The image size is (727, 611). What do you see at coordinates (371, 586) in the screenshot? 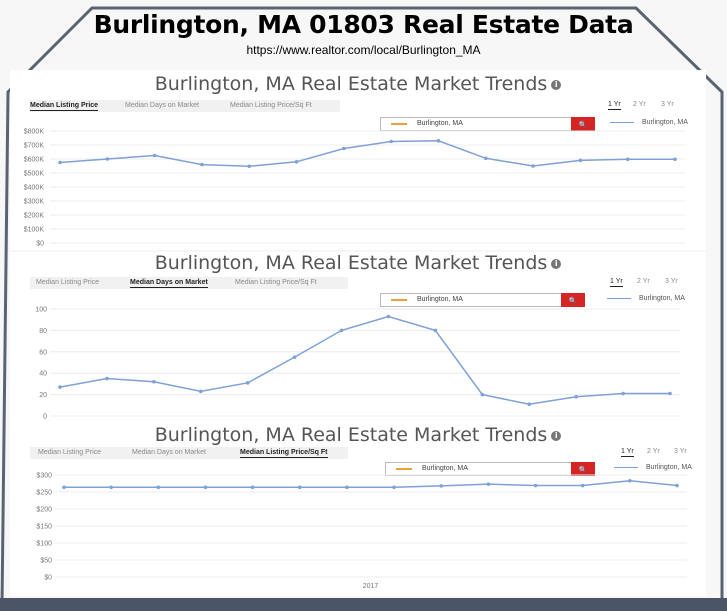
I see `x-tick-label: 2017` at bounding box center [371, 586].